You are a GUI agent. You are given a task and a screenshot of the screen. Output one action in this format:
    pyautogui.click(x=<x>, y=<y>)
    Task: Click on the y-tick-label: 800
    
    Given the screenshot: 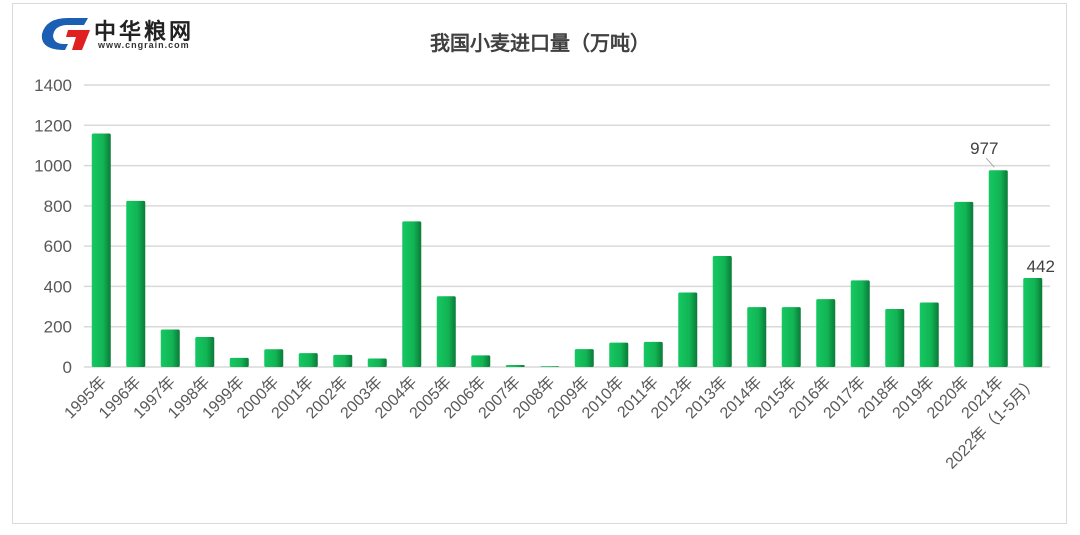 What is the action you would take?
    pyautogui.click(x=58, y=206)
    